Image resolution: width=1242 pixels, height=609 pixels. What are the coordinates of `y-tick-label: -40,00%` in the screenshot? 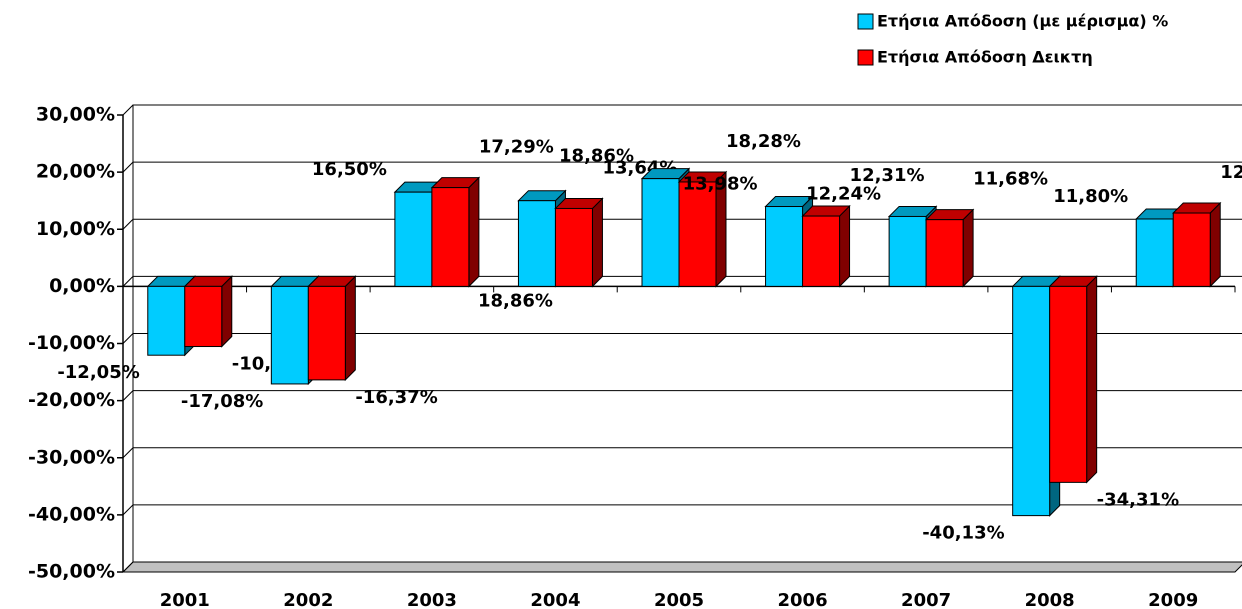 It's located at (71, 514).